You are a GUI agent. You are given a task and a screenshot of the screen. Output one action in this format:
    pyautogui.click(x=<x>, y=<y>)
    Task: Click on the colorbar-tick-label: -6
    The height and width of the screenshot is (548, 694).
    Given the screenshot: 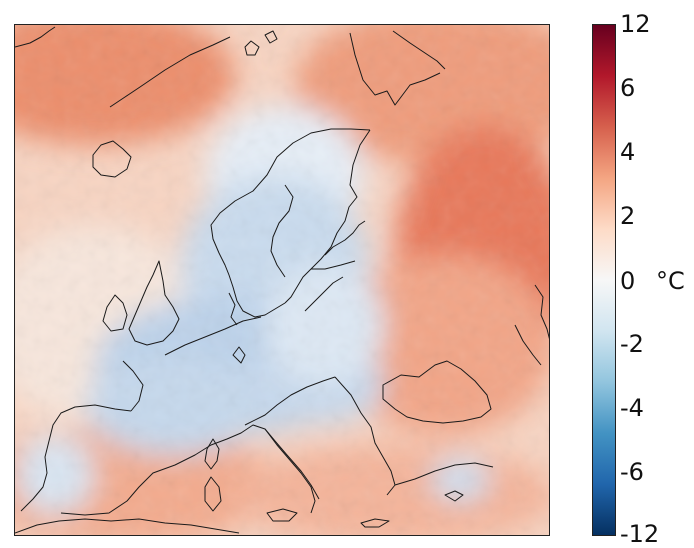 What is the action you would take?
    pyautogui.click(x=632, y=472)
    